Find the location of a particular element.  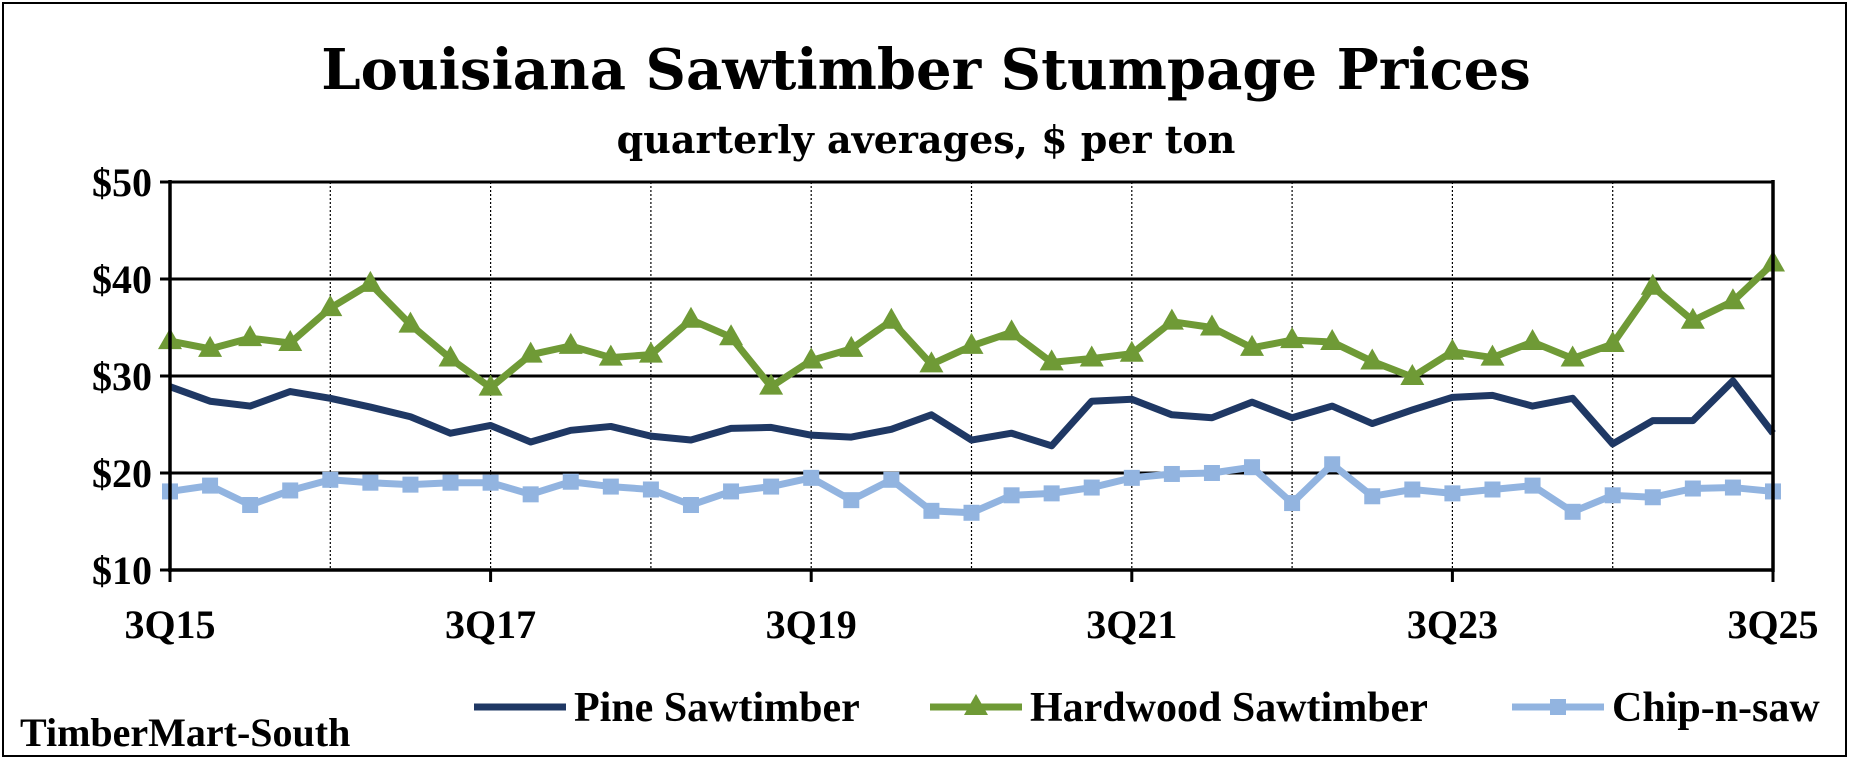

x-tick-label: 3Q19 is located at coordinates (811, 624).